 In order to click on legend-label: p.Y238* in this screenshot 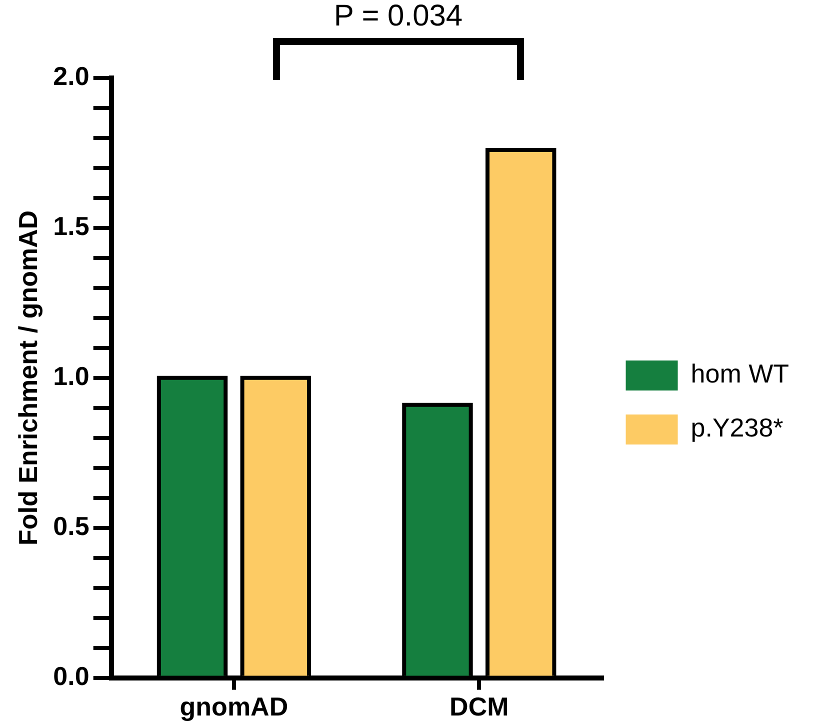, I will do `click(737, 427)`.